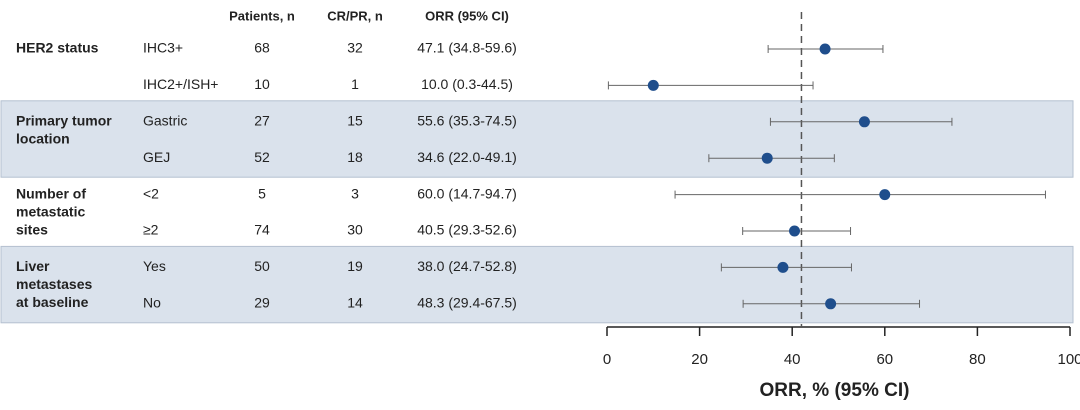 The height and width of the screenshot is (410, 1080). I want to click on orr-label: 55.6 (35.3-74.5), so click(467, 121).